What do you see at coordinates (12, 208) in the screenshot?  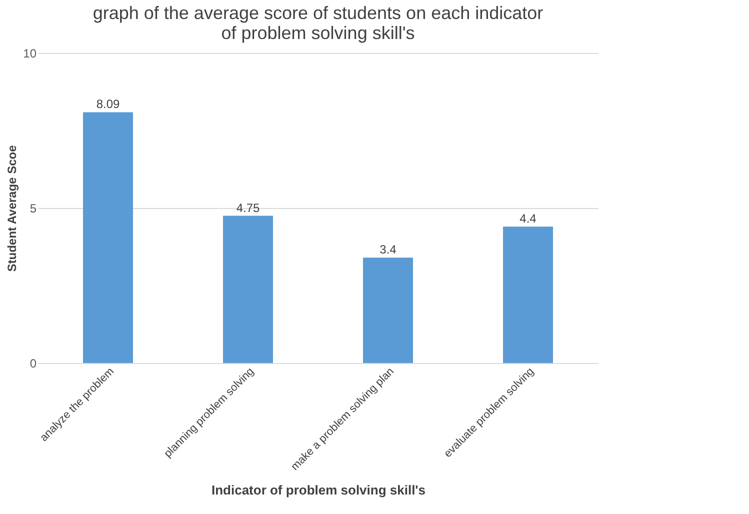 I see `y-axis-title: Student Average Scoe` at bounding box center [12, 208].